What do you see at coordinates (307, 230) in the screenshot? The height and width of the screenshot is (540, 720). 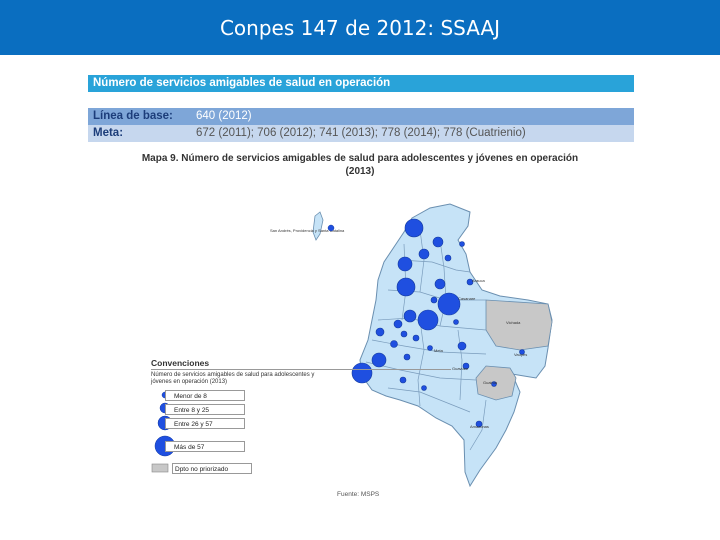 I see `island-label: San Andrés, Providencia y Santa Catalina` at bounding box center [307, 230].